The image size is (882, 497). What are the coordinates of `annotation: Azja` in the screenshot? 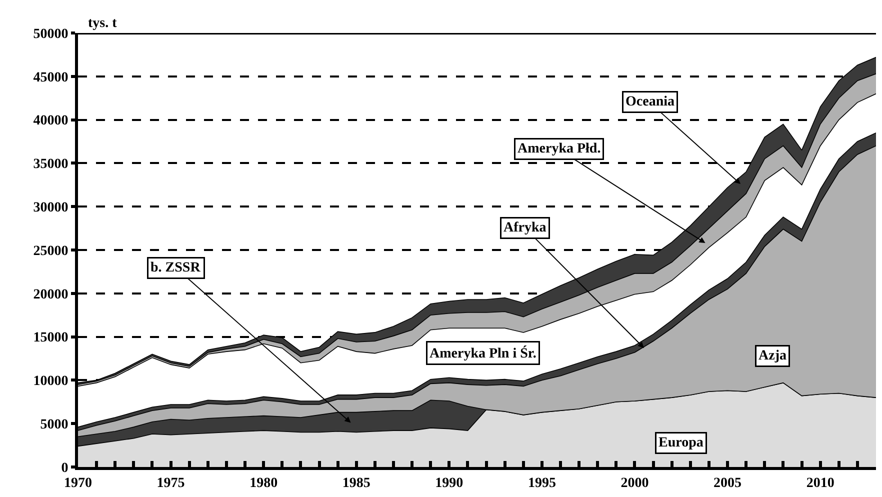 It's located at (772, 356).